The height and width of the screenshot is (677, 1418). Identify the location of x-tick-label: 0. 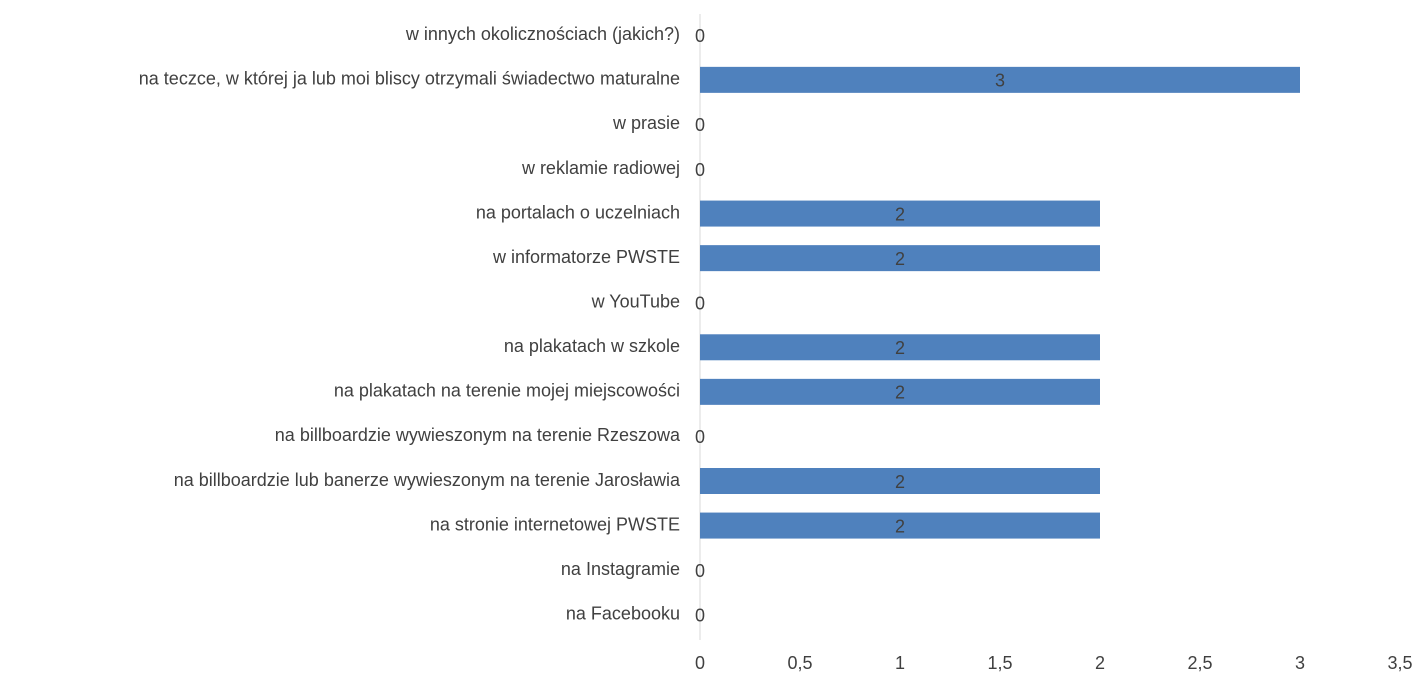
(700, 663).